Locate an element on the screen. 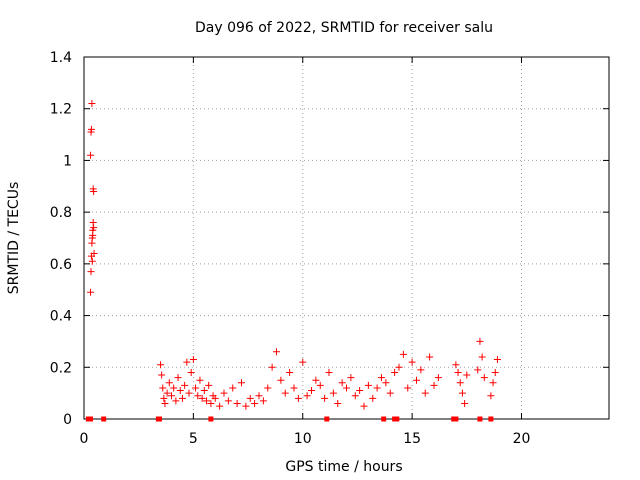 This screenshot has width=640, height=480. y-tick-label: 0.2 is located at coordinates (61, 368).